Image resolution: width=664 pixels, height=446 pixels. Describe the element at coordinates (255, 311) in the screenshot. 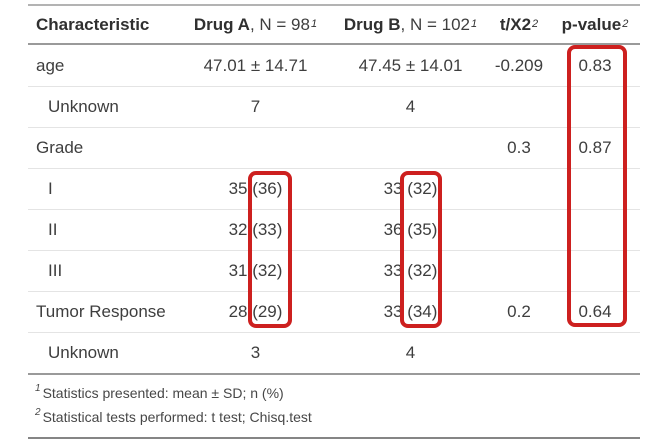

I see `cell-drug-a: 28 (29)` at that location.